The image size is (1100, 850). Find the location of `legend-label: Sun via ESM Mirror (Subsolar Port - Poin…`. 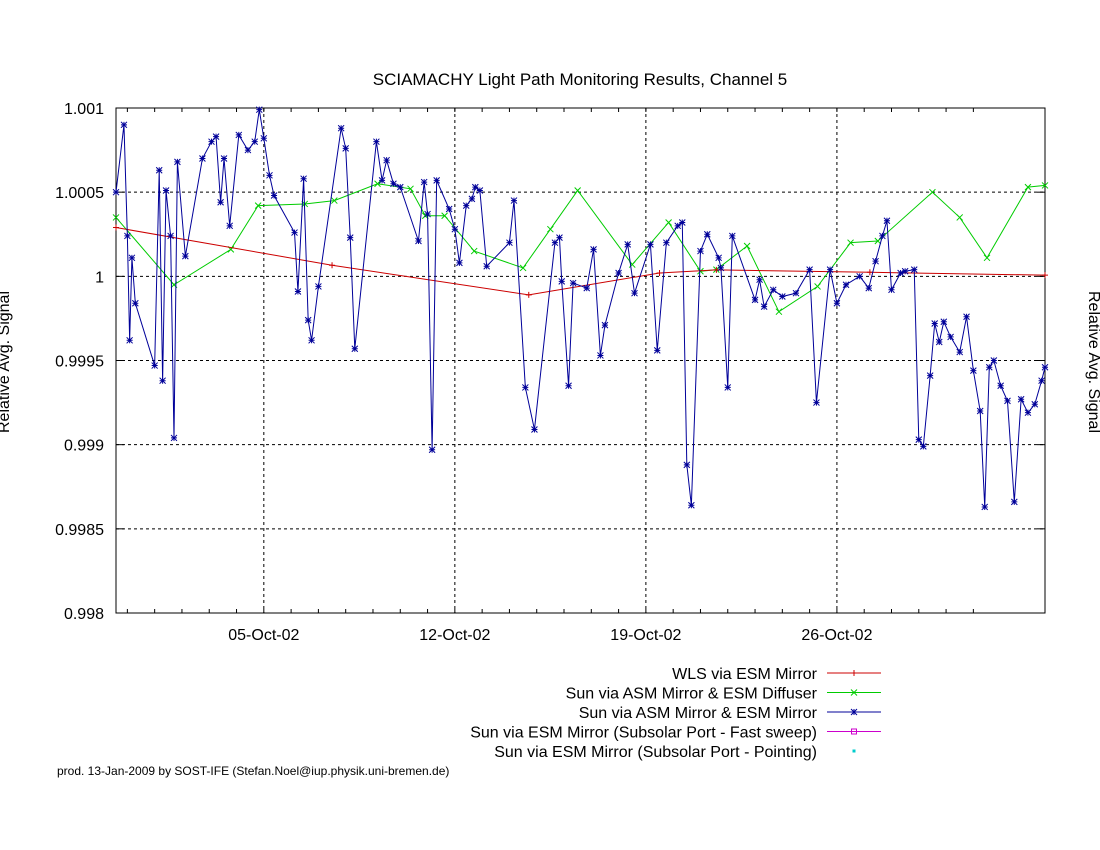

legend-label: Sun via ESM Mirror (Subsolar Port - Poin… is located at coordinates (655, 752).